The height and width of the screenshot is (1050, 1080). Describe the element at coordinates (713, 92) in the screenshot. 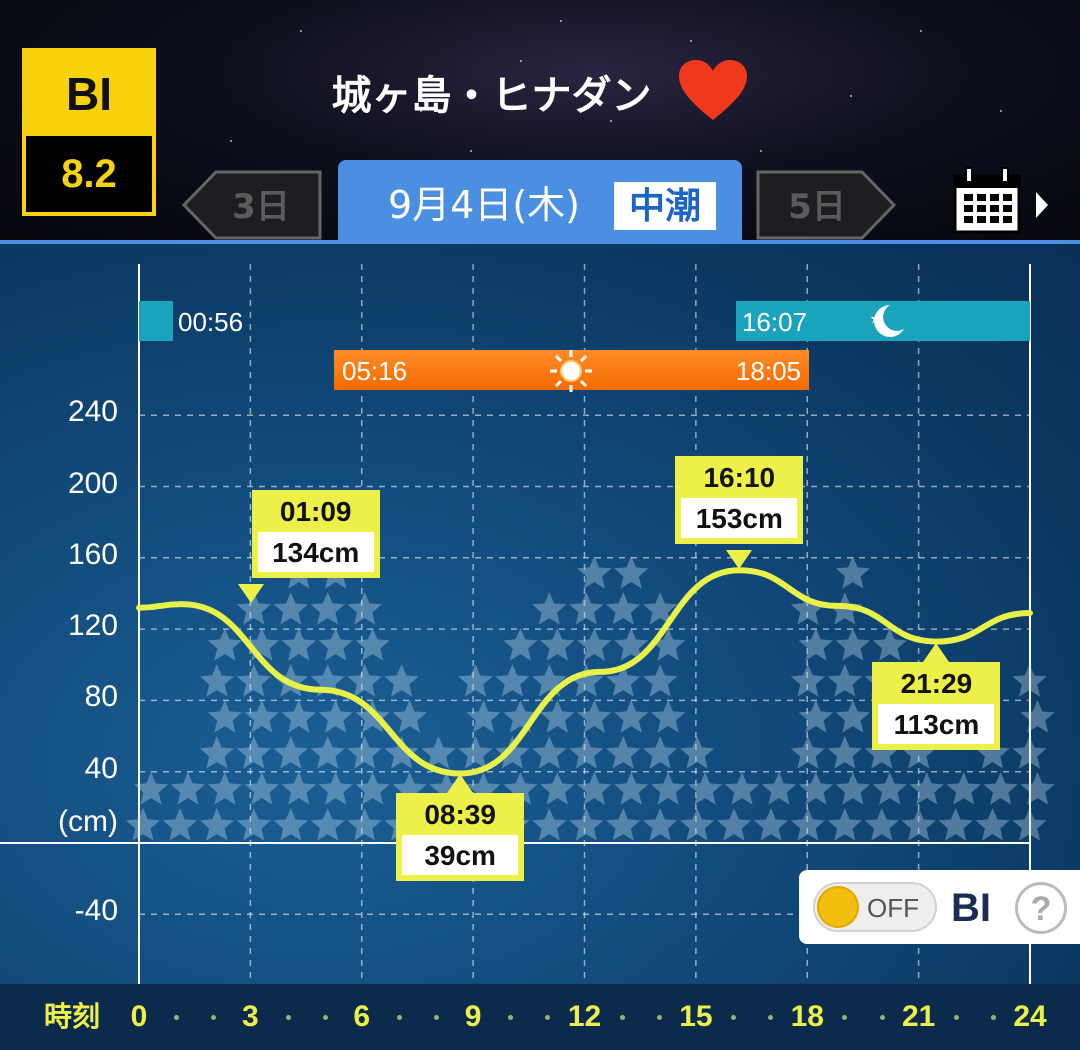

I see `heart-icon` at that location.